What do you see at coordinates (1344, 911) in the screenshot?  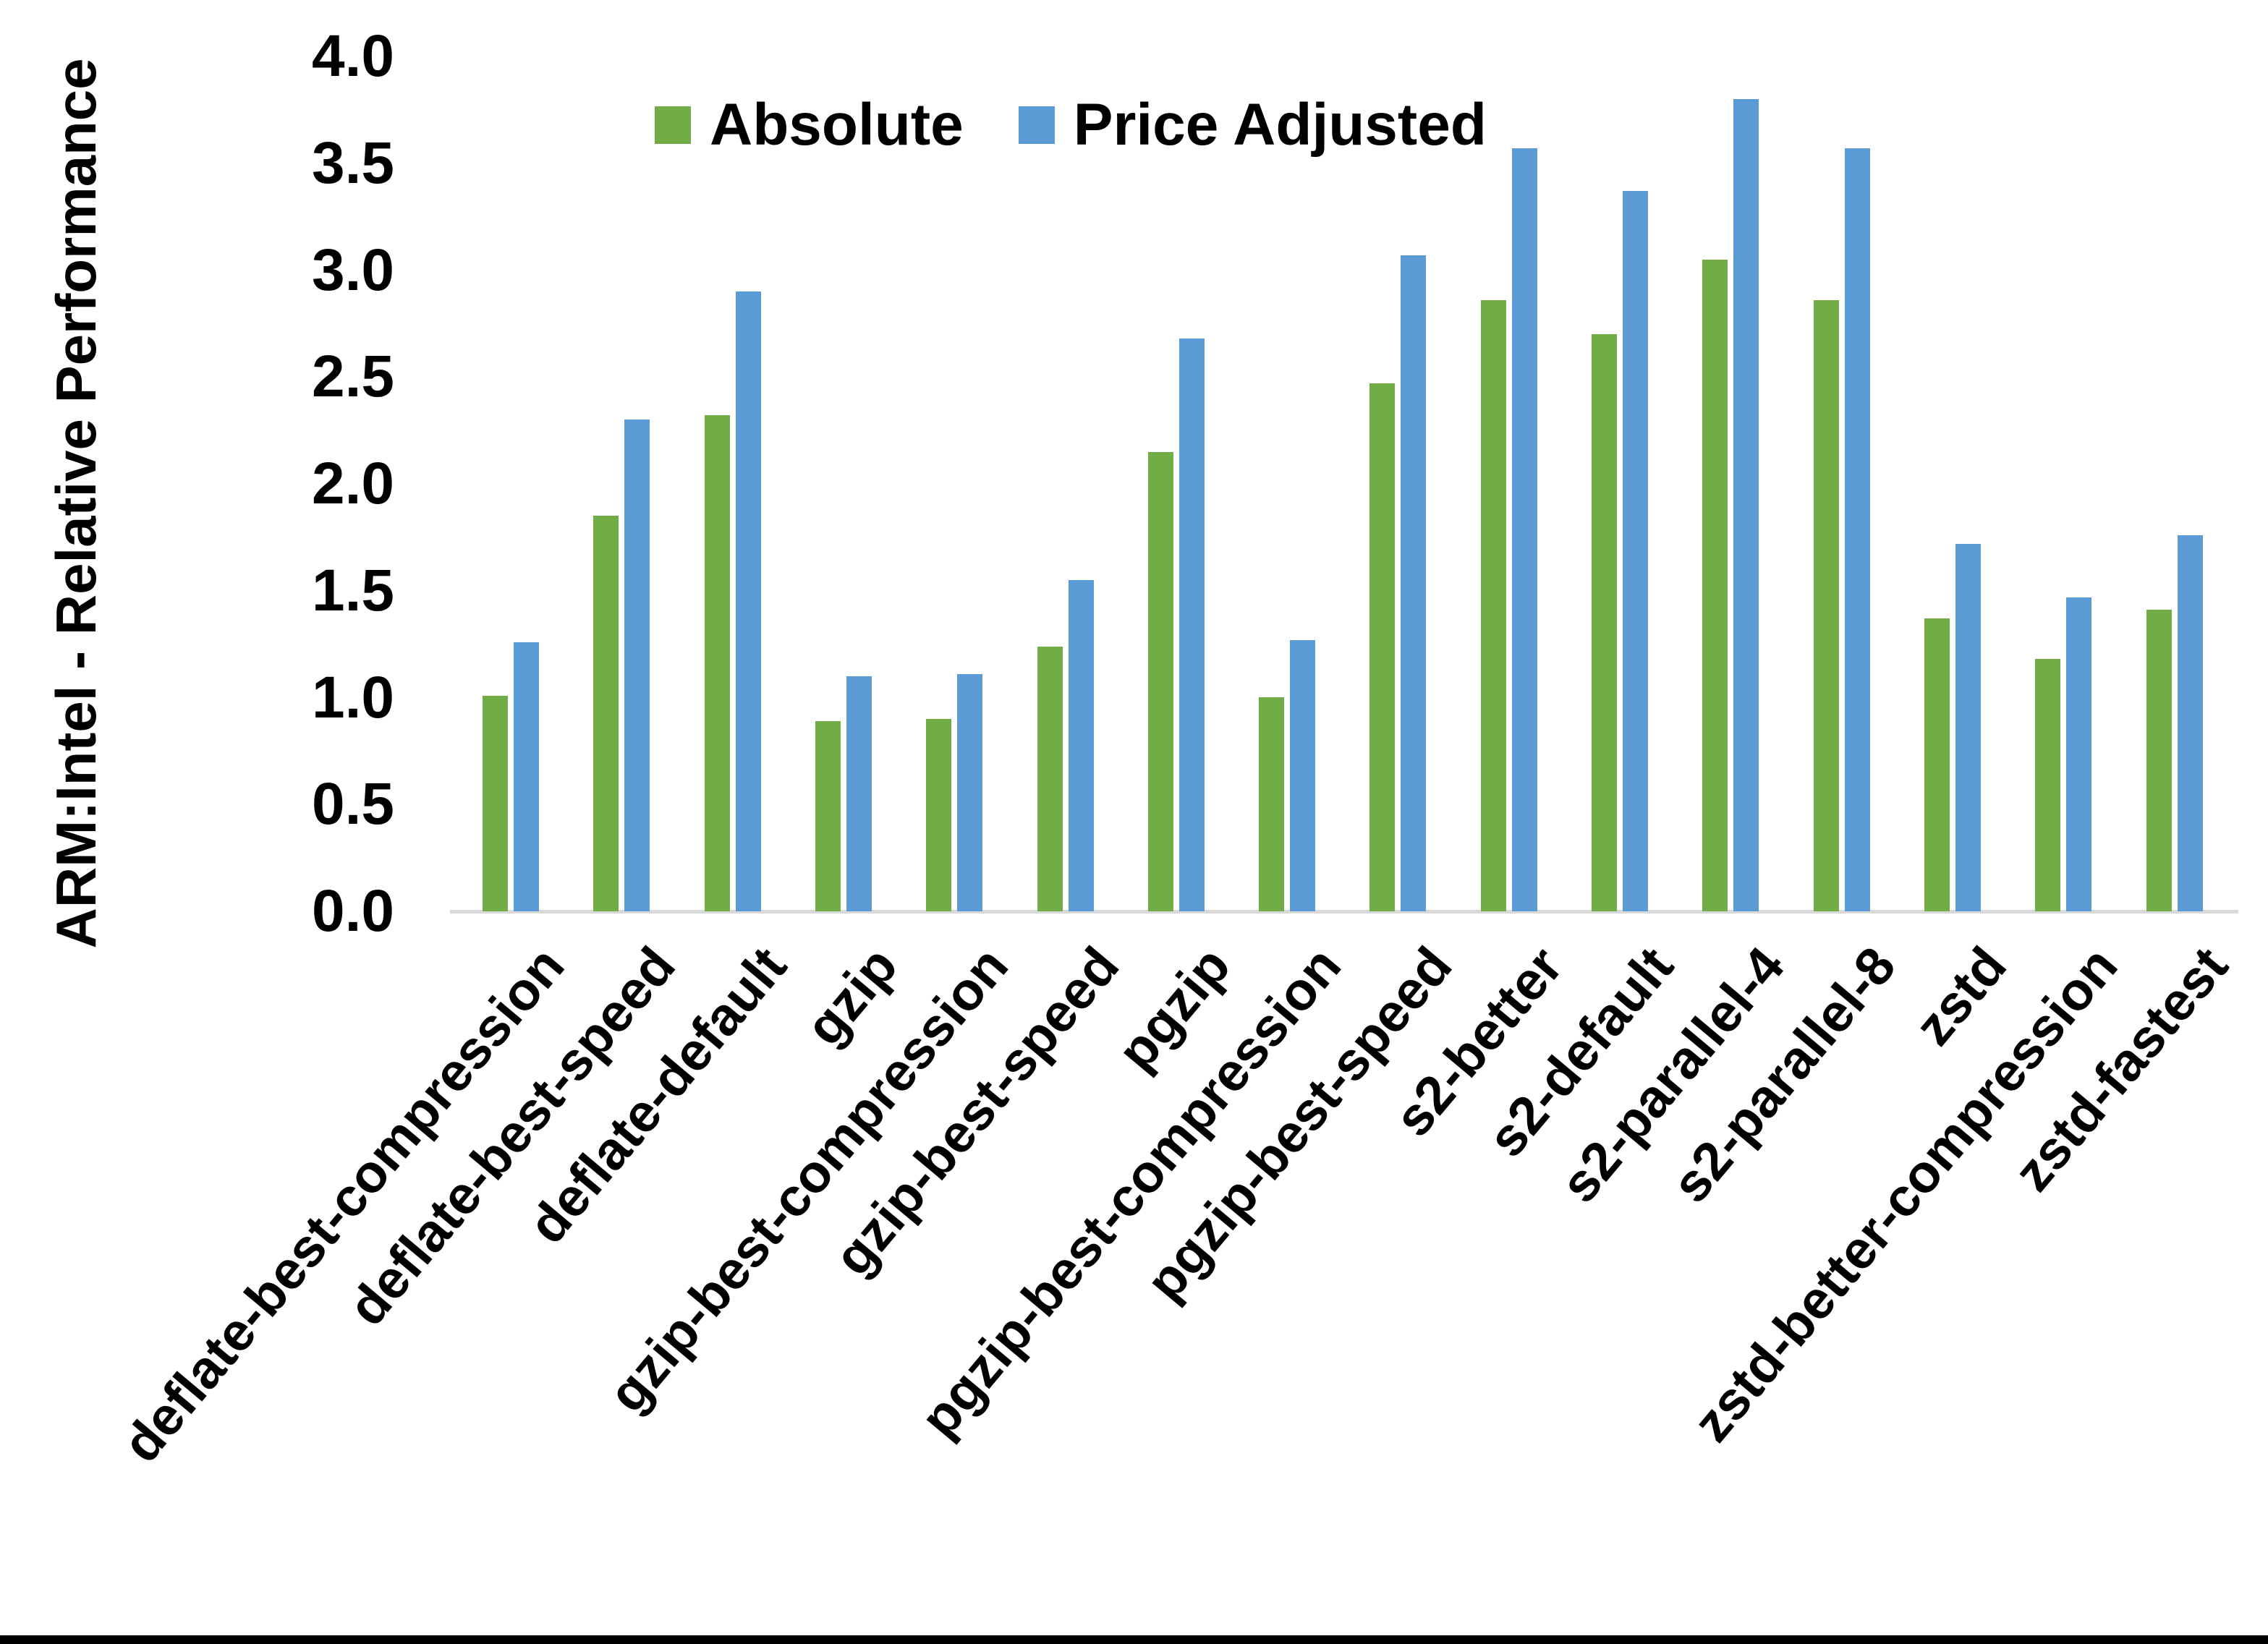 I see `x-axis-line` at bounding box center [1344, 911].